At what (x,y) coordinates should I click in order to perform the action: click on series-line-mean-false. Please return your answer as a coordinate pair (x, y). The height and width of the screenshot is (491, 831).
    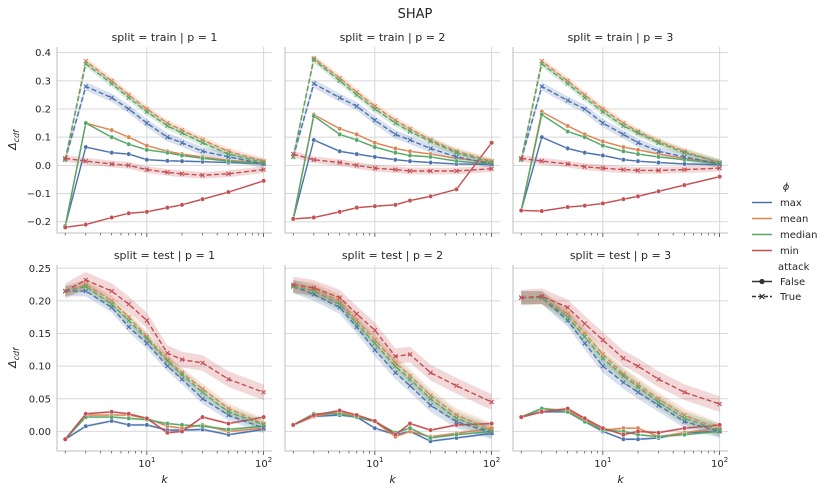
    Looking at the image, I should click on (164, 174).